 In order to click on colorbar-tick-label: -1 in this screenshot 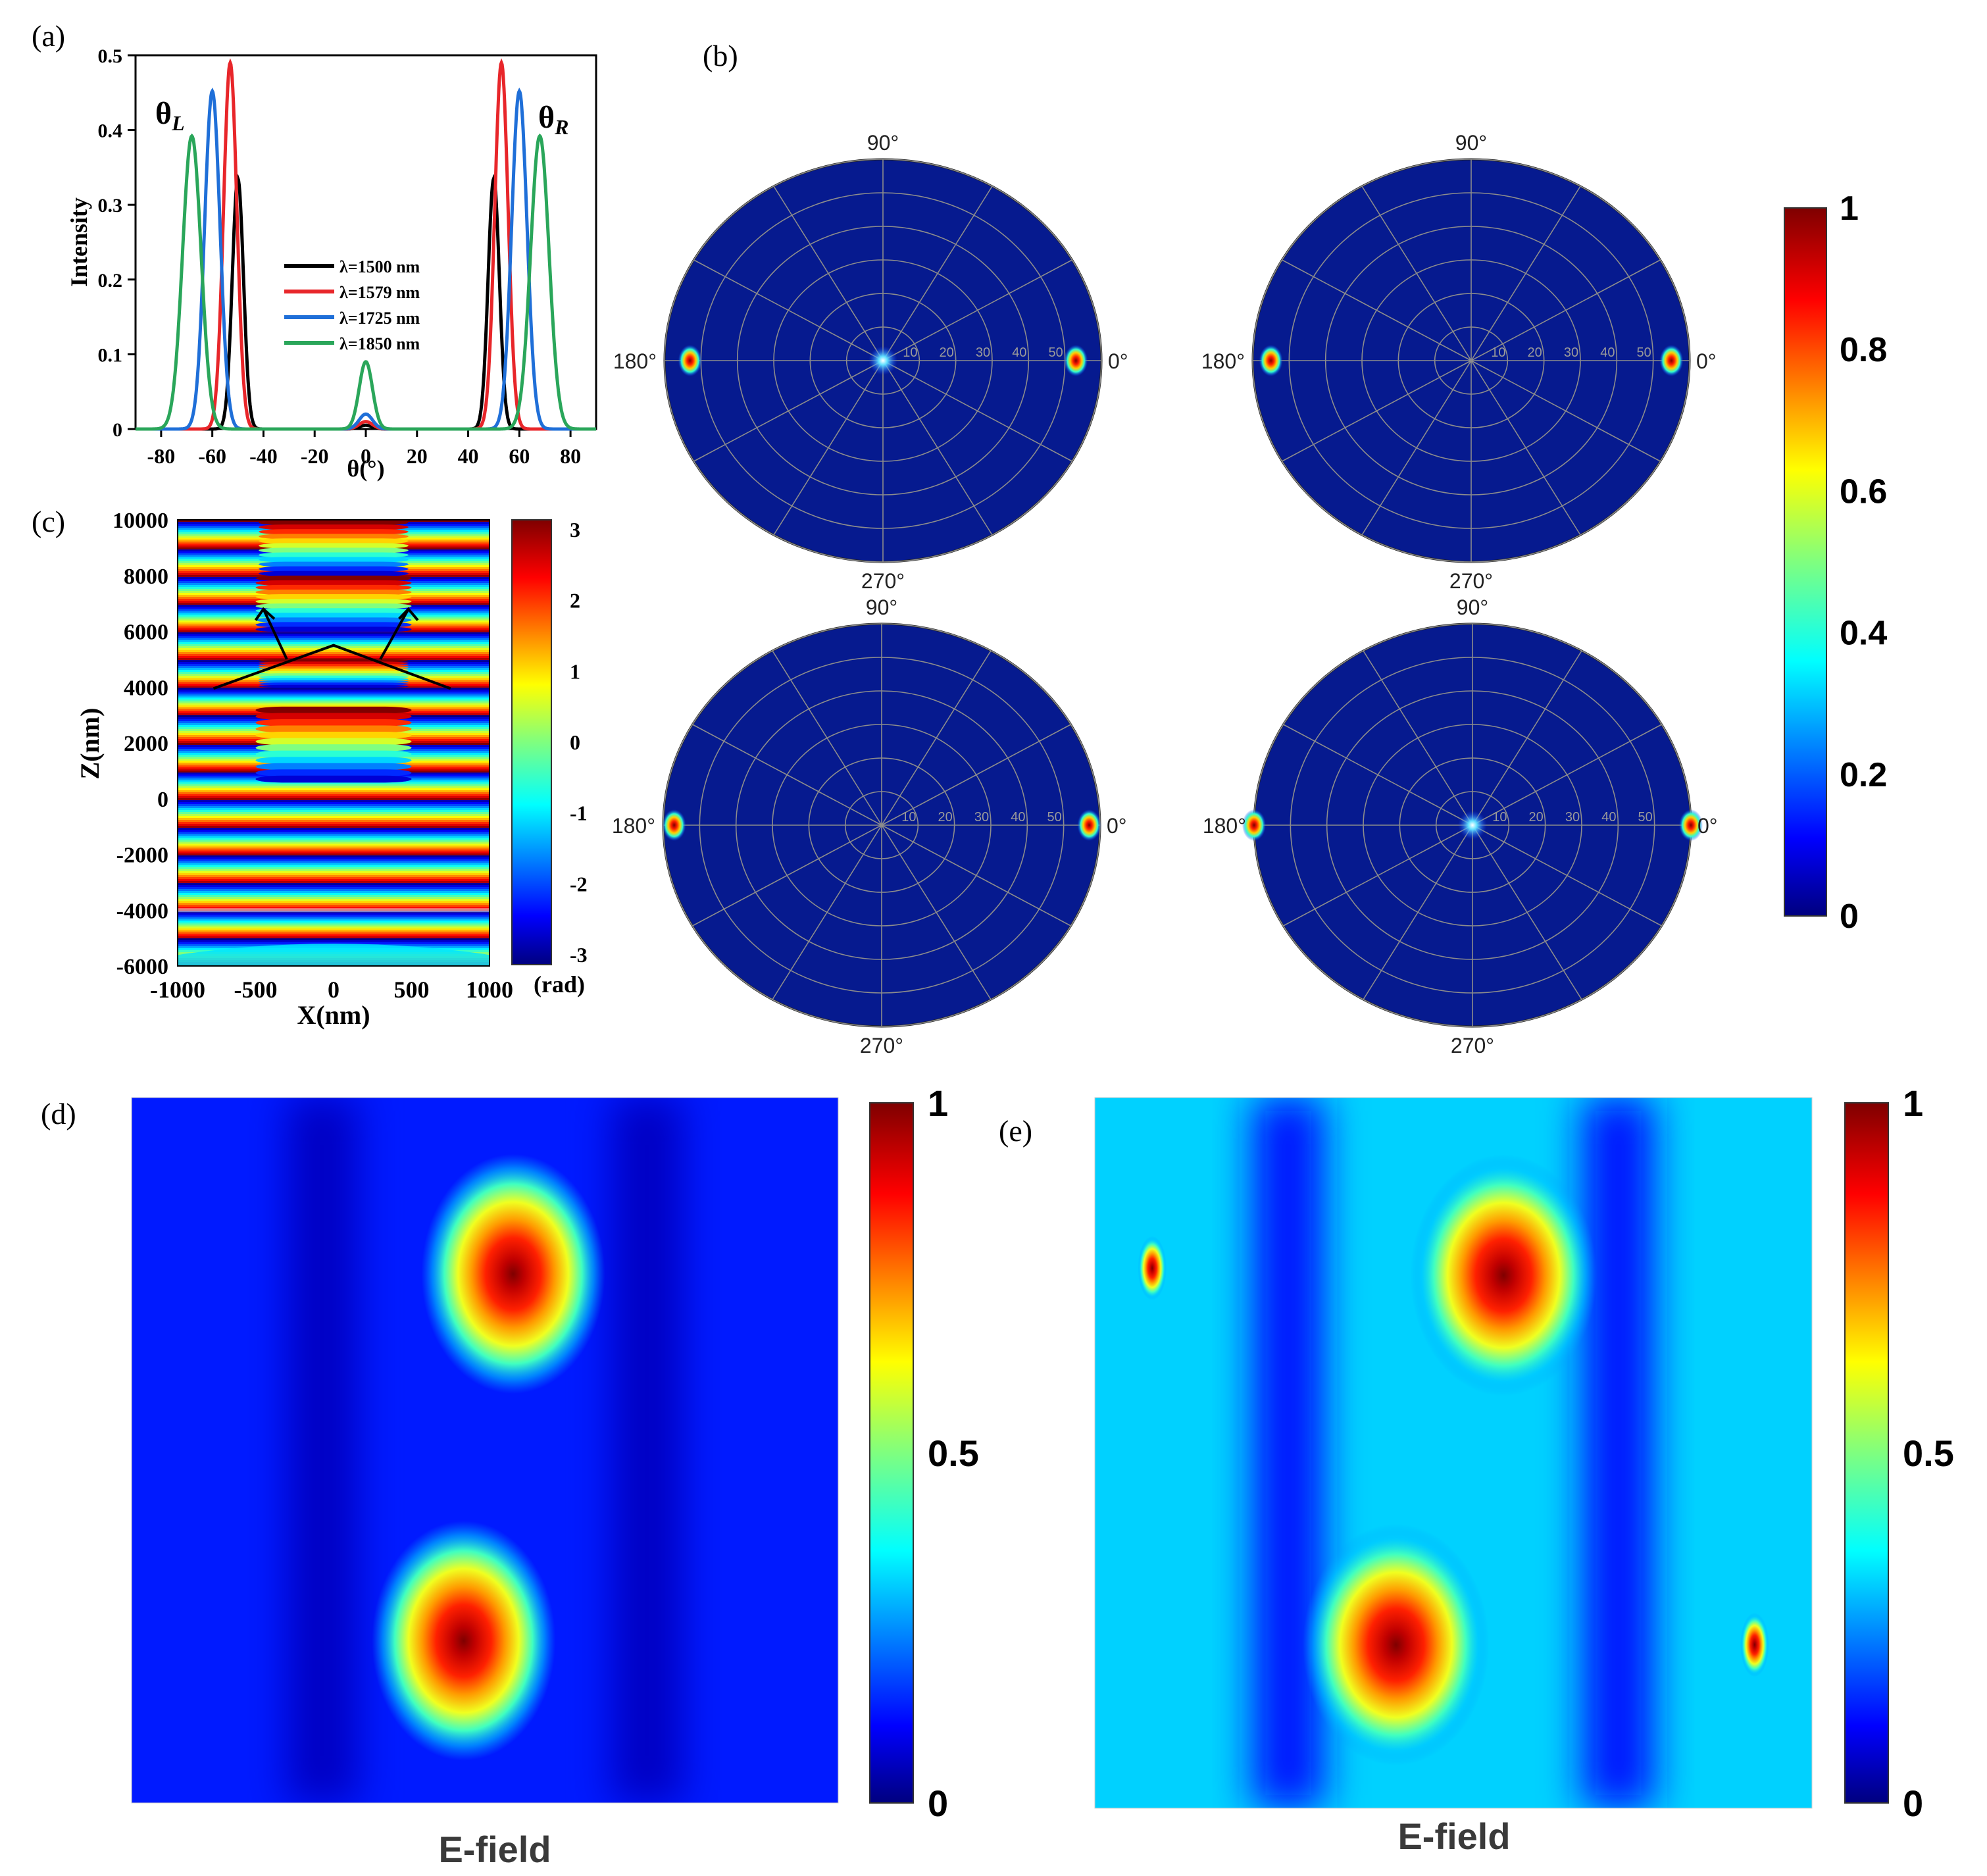, I will do `click(579, 813)`.